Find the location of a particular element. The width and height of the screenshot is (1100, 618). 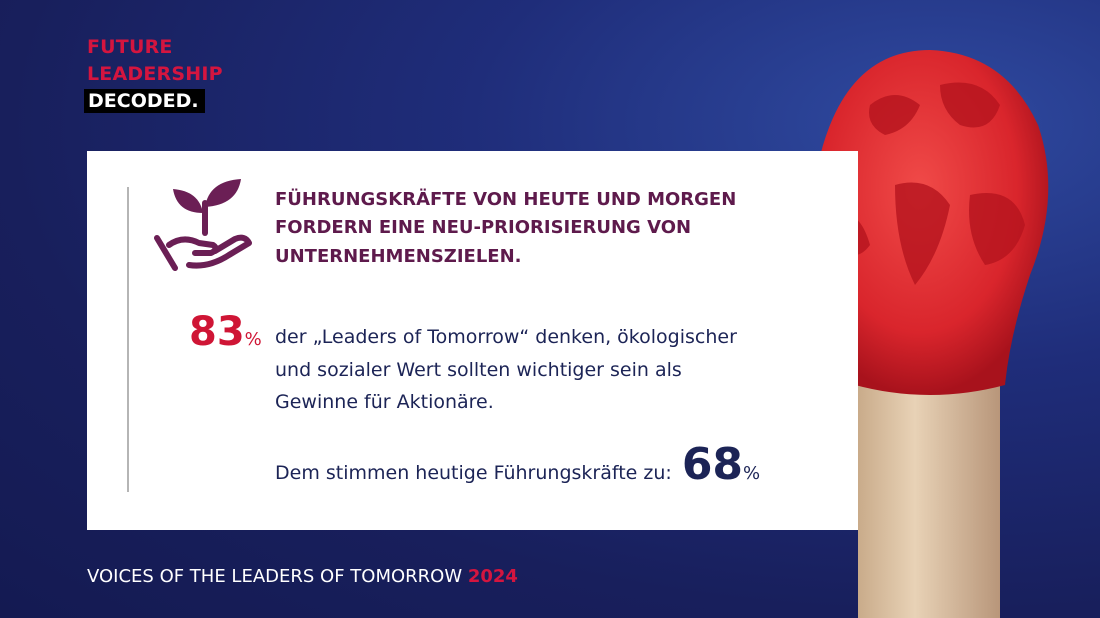

stat-text: Gewinne für Aktionäre. is located at coordinates (384, 402).